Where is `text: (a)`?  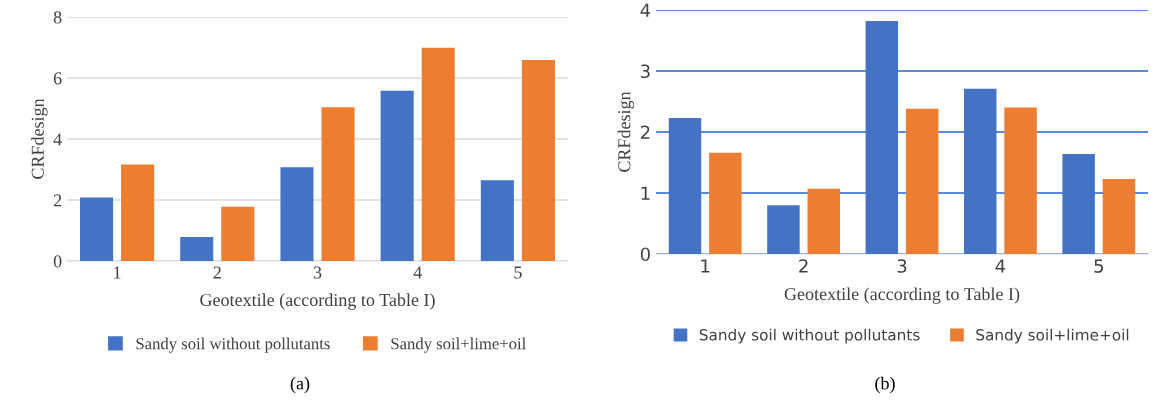
text: (a) is located at coordinates (300, 385).